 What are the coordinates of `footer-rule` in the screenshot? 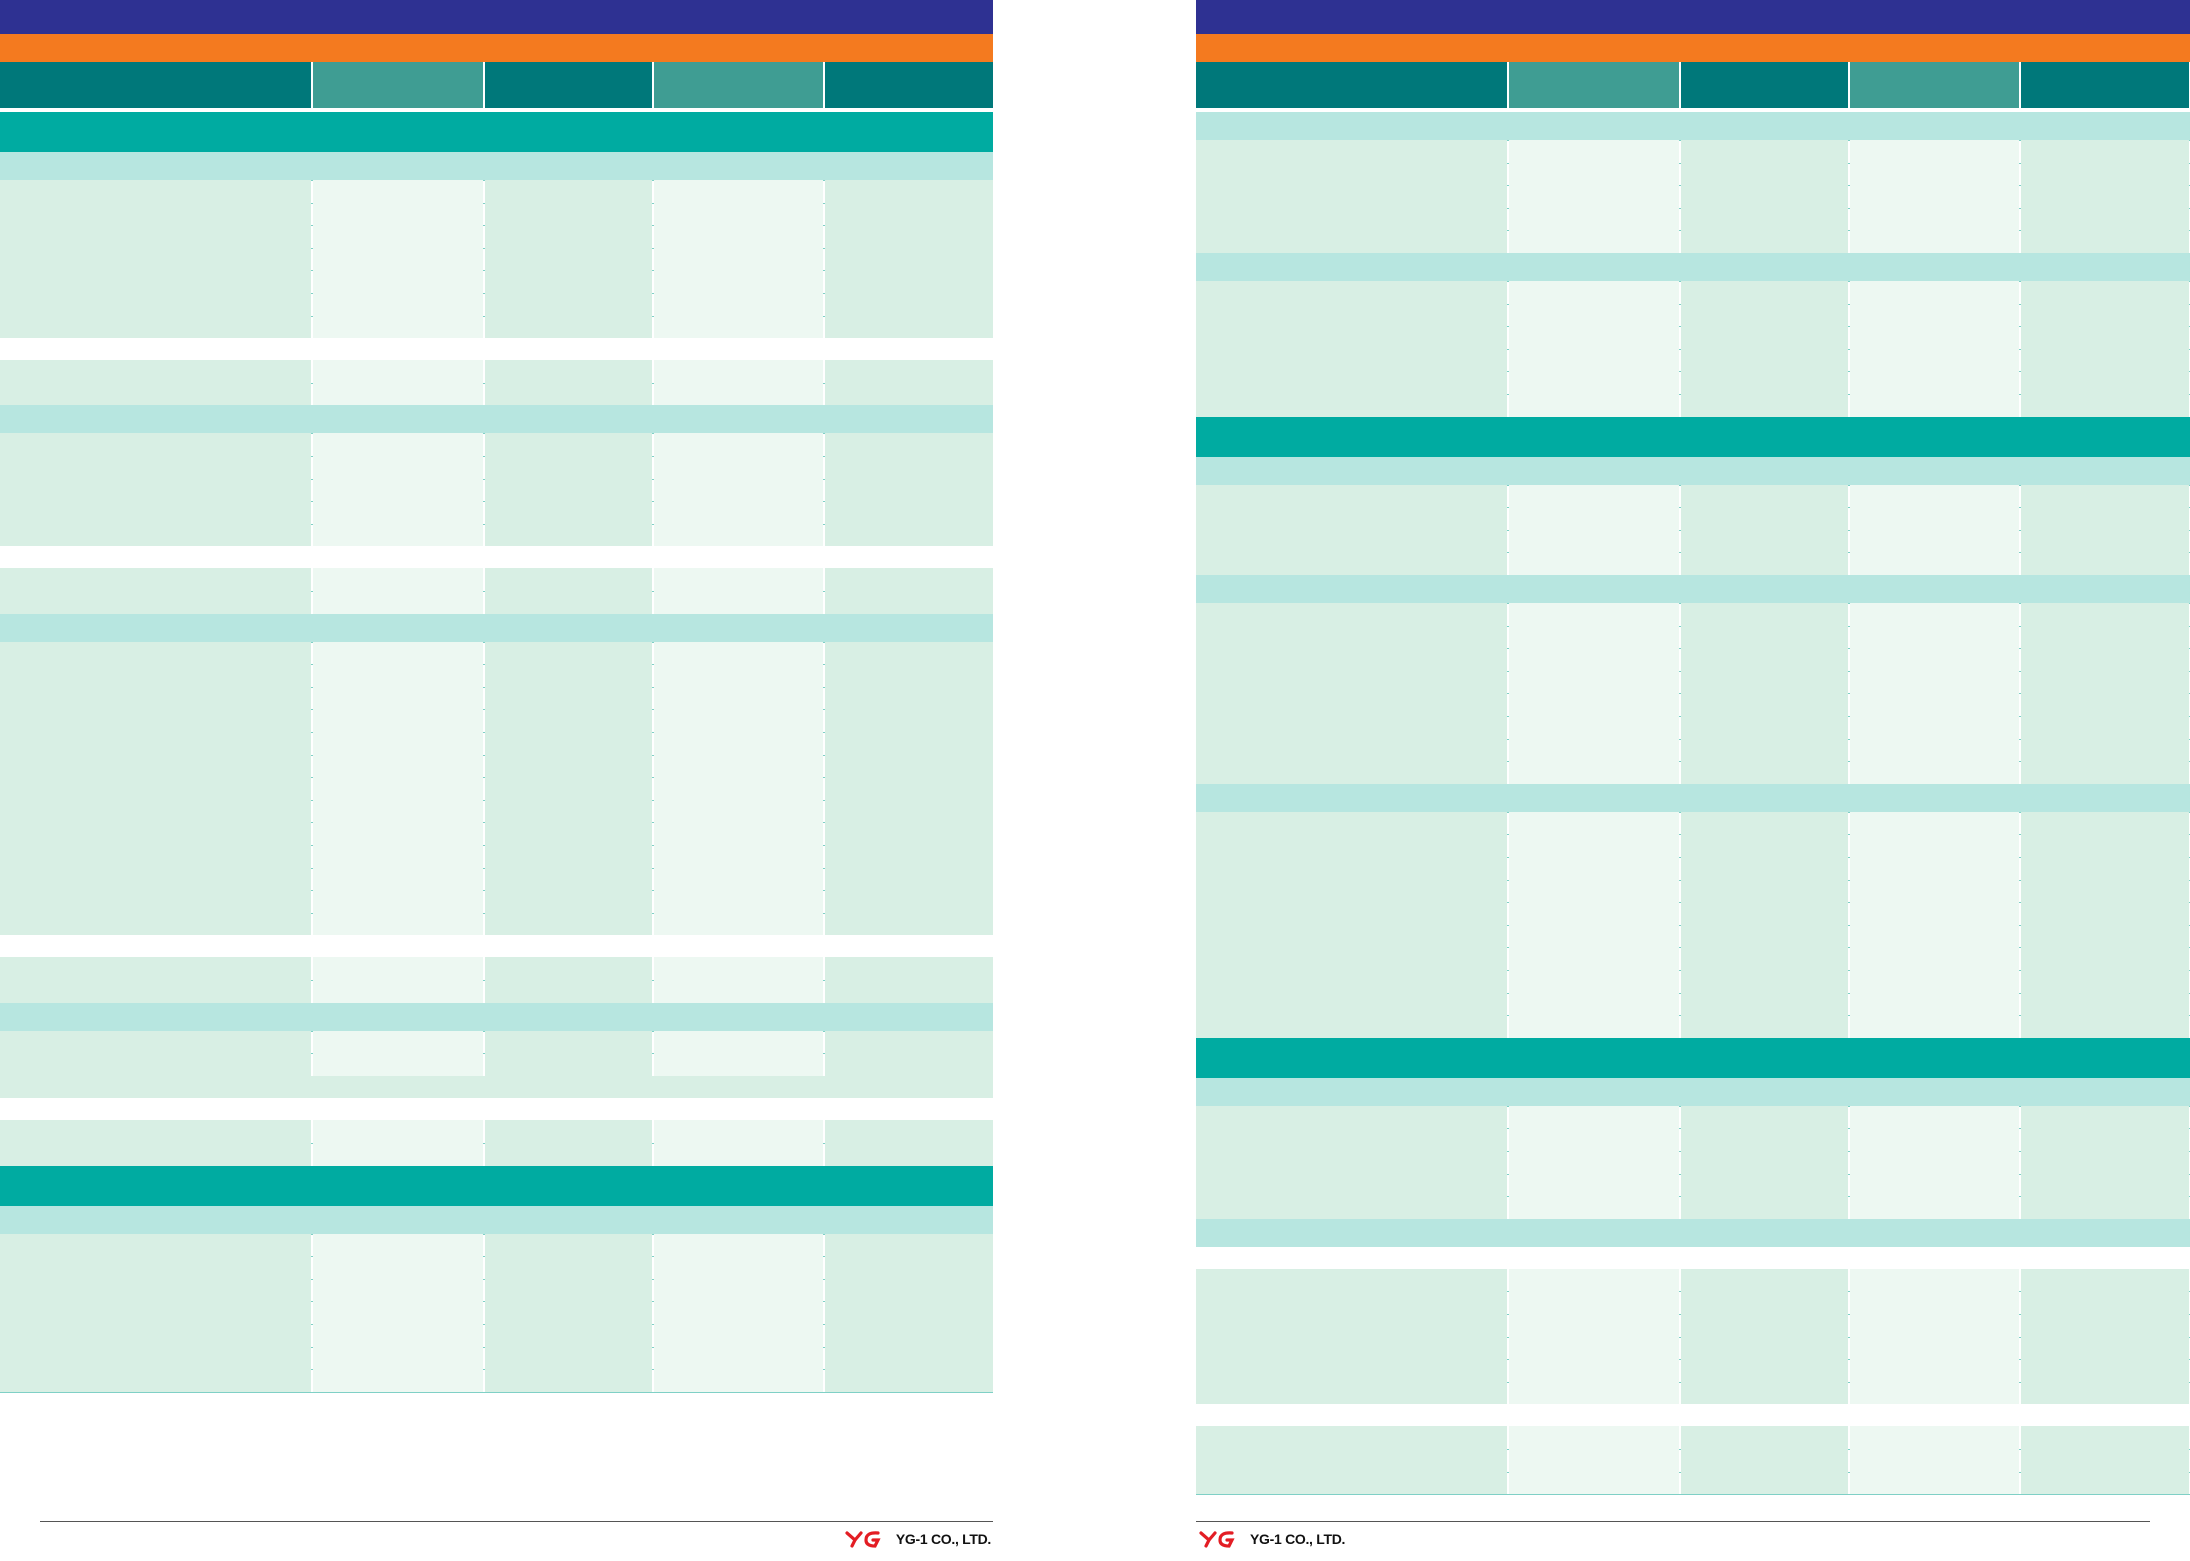 It's located at (1673, 1521).